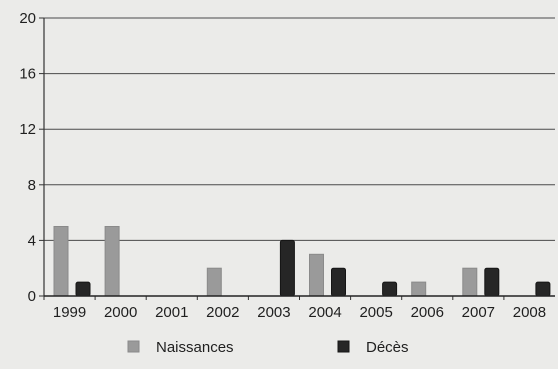 The height and width of the screenshot is (369, 558). I want to click on x-tick-labels: 1999 2000 2001 2002 2003 2004 2005 2006 2007 2008, so click(299, 312).